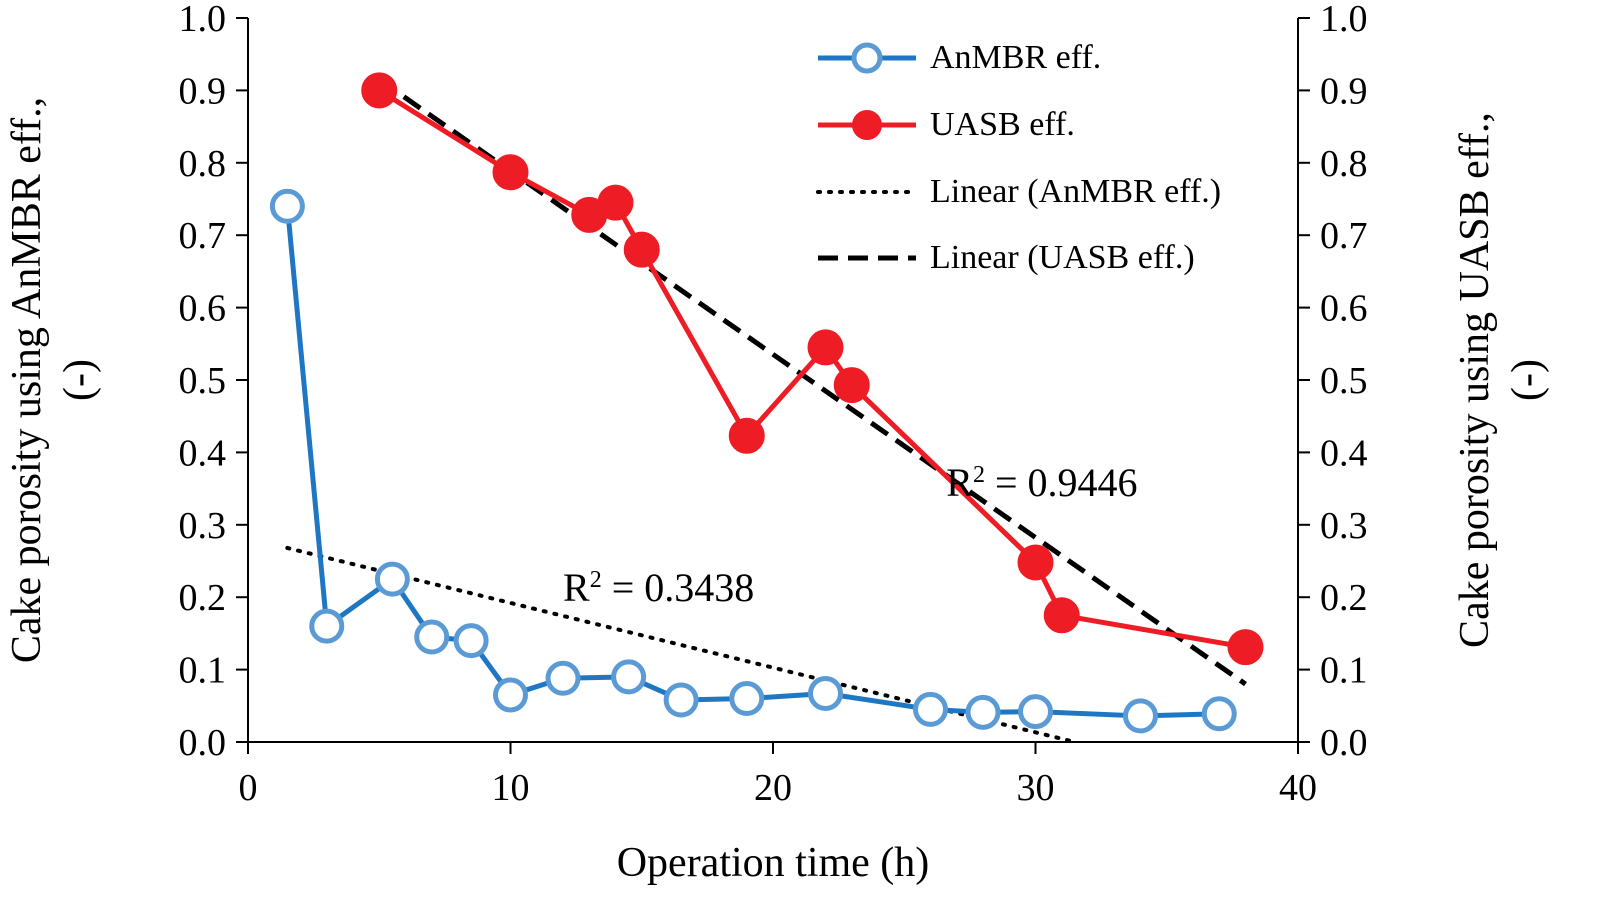  Describe the element at coordinates (1344, 91) in the screenshot. I see `y-tick-label-right: 0.9` at that location.